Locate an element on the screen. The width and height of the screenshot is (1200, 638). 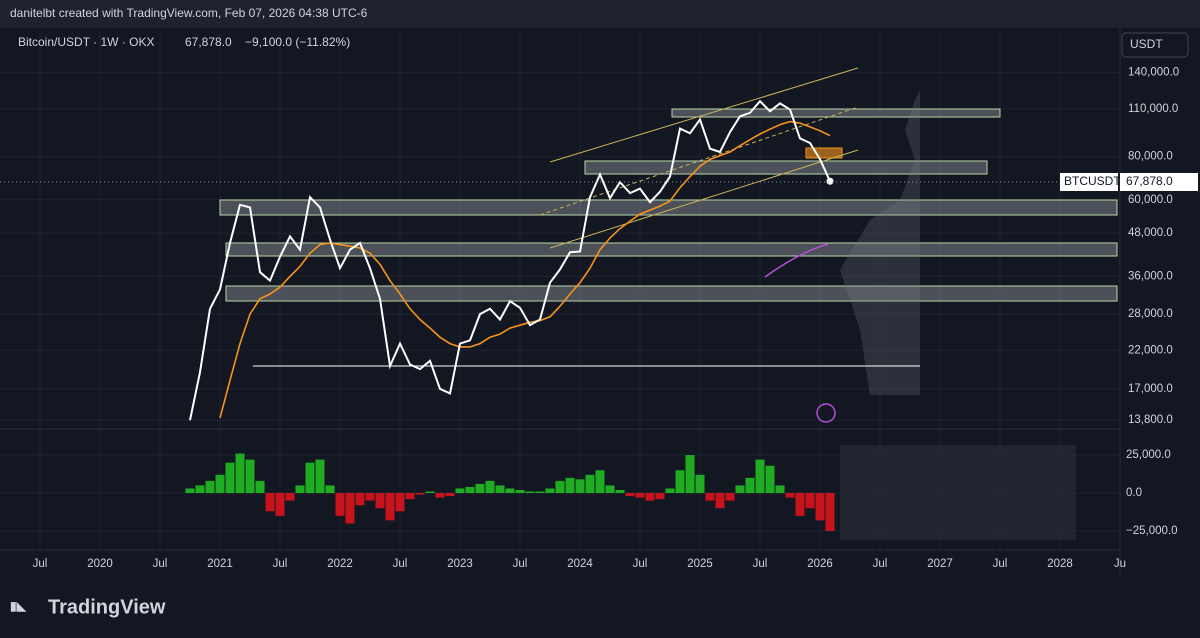
logo-mark: ▮◣ is located at coordinates (18, 606).